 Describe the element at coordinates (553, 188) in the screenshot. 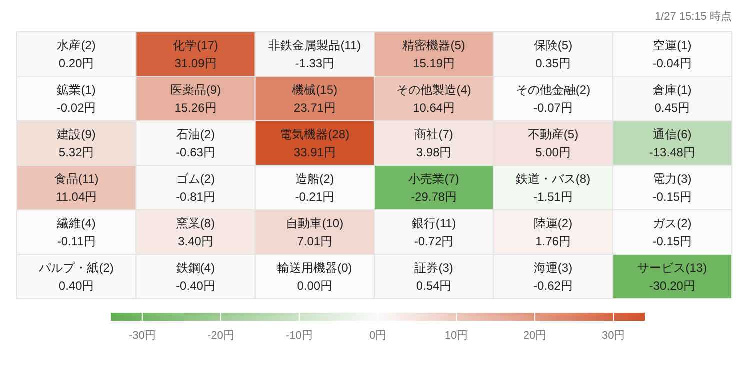

I see `data-label: 鉄道・バス(8) -1.51円` at that location.